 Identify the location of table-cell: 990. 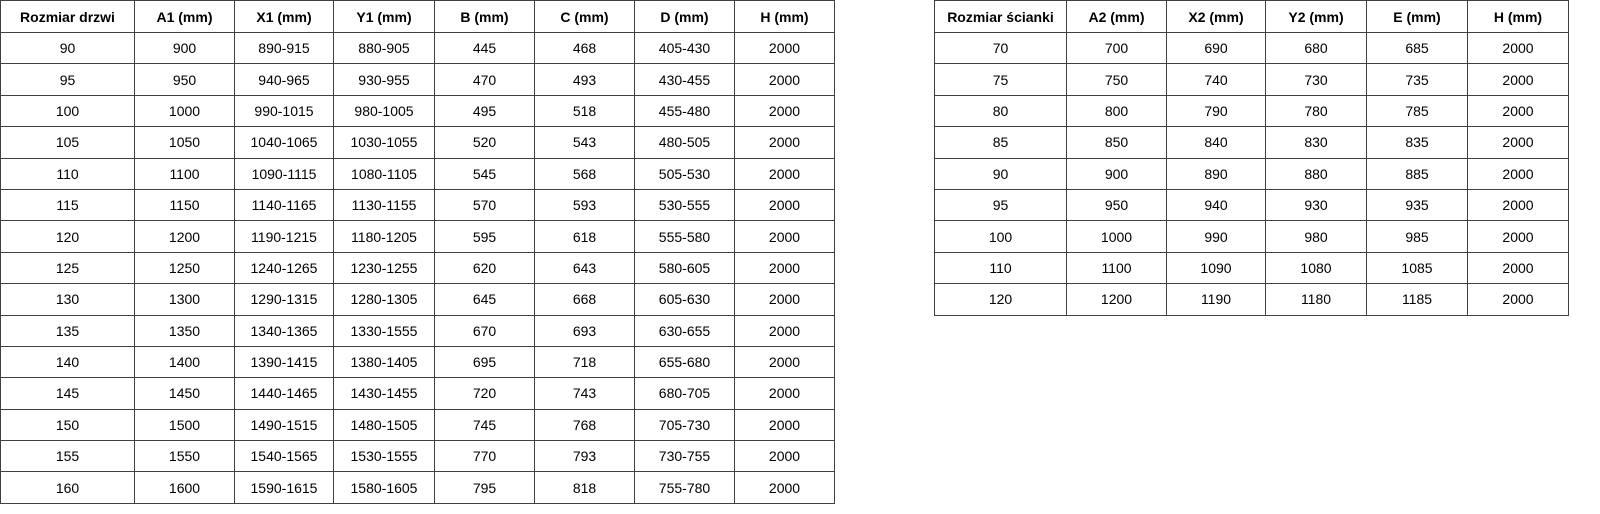
(1216, 236).